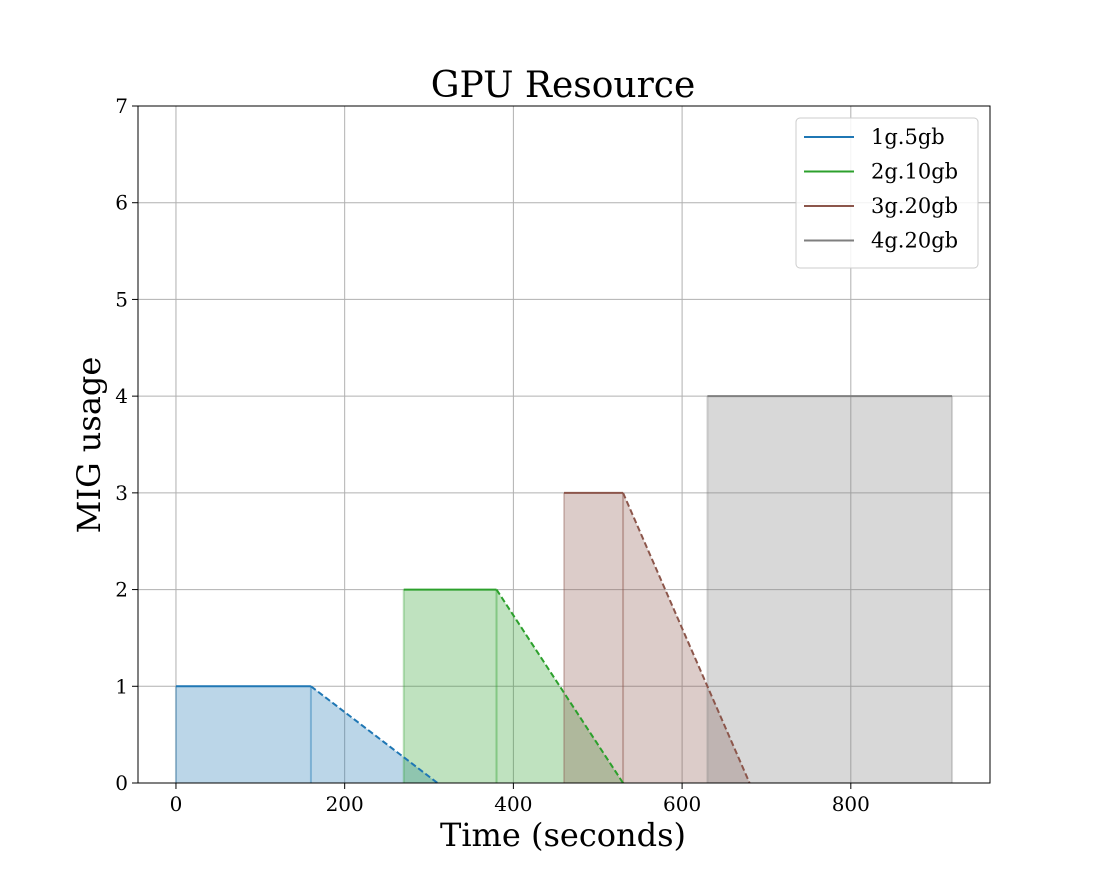 This screenshot has width=1100, height=880. I want to click on y-tick-label: 1, so click(121, 686).